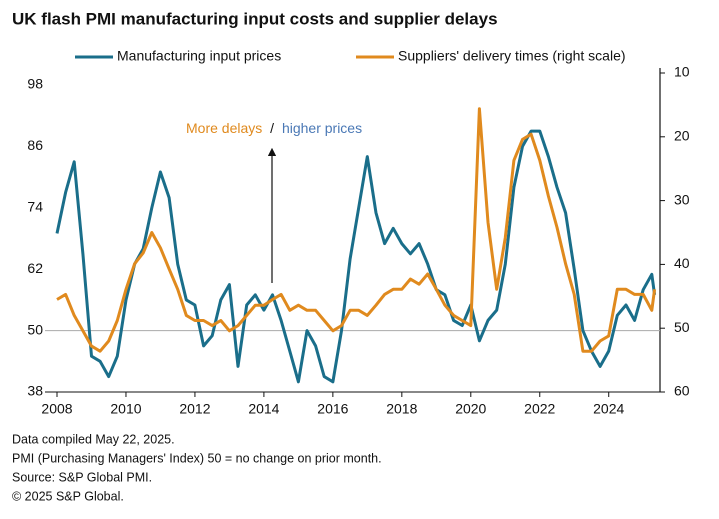 The image size is (719, 519). Describe the element at coordinates (470, 409) in the screenshot. I see `x-tick-label: 2020` at that location.